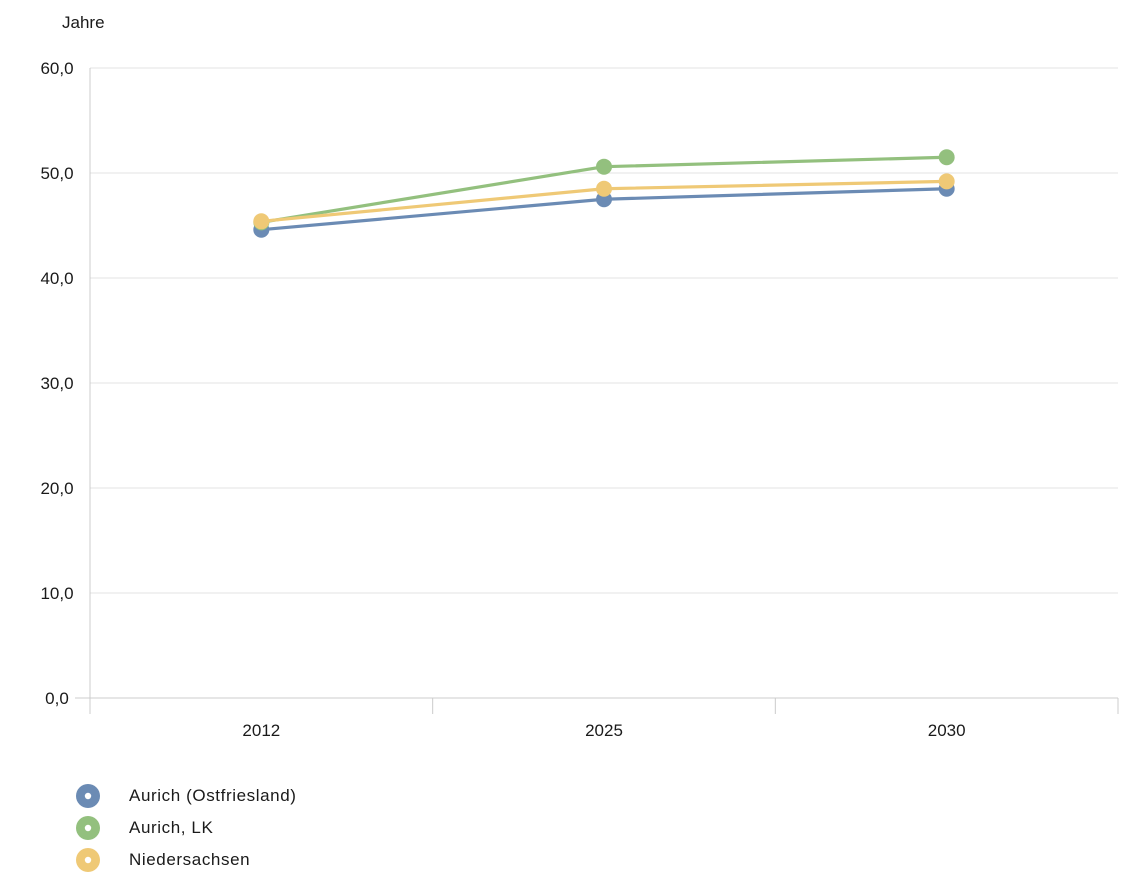  I want to click on series-group, so click(603, 193).